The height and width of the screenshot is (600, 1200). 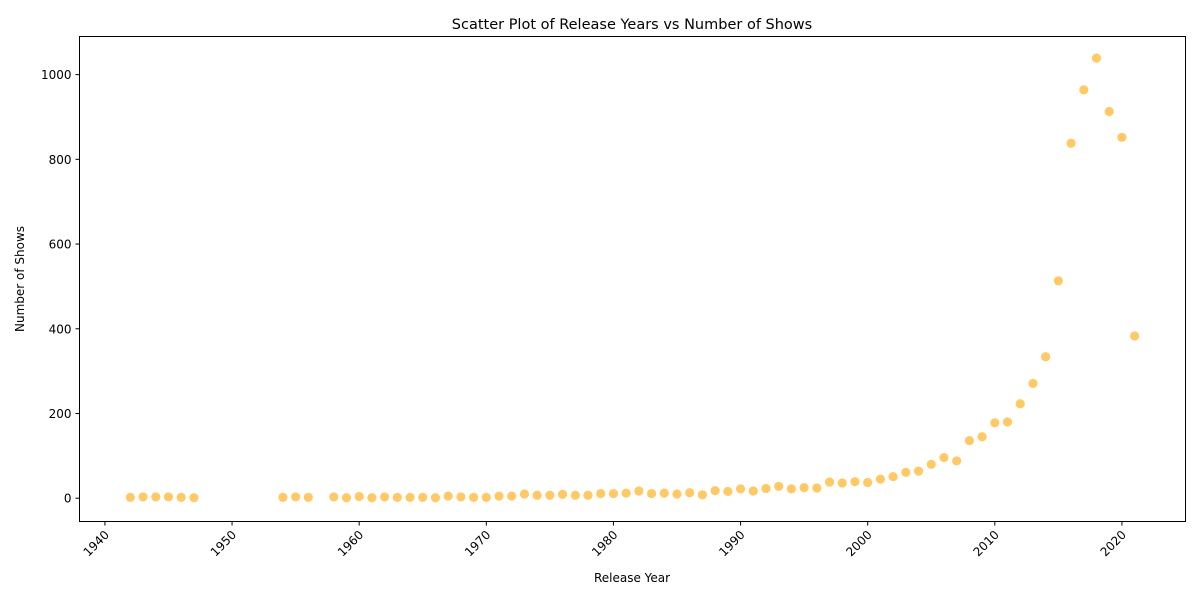 I want to click on y-tick-label: 1000, so click(x=56, y=75).